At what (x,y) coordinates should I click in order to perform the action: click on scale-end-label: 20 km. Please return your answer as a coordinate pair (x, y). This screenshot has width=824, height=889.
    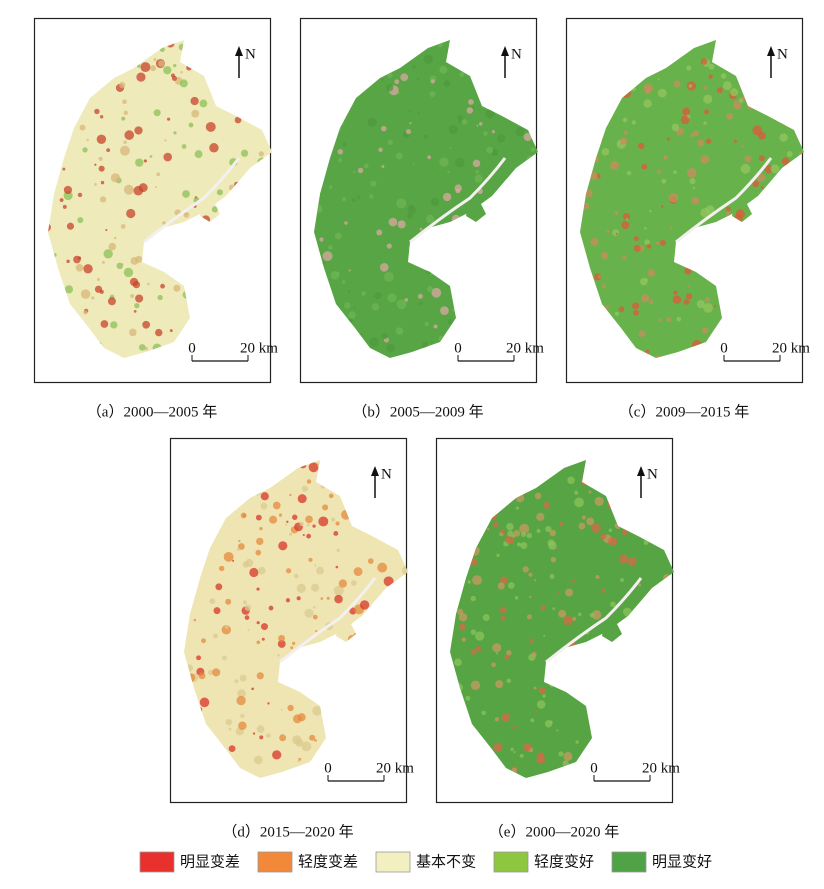
    Looking at the image, I should click on (791, 348).